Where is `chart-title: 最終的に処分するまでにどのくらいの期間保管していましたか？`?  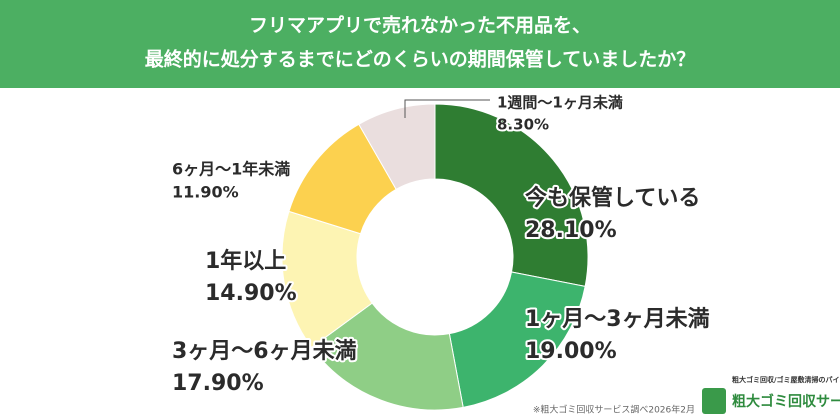
chart-title: 最終的に処分するまでにどのくらいの期間保管していましたか？ is located at coordinates (420, 59).